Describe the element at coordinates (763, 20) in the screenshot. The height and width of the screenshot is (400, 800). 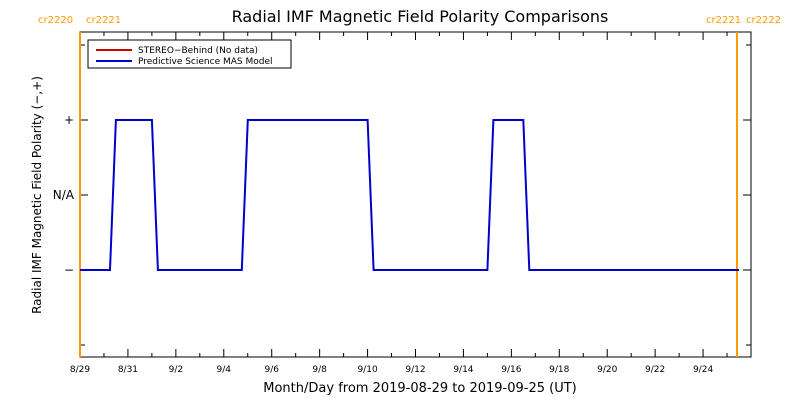
I see `carrington-label-right-2: cr2222` at that location.